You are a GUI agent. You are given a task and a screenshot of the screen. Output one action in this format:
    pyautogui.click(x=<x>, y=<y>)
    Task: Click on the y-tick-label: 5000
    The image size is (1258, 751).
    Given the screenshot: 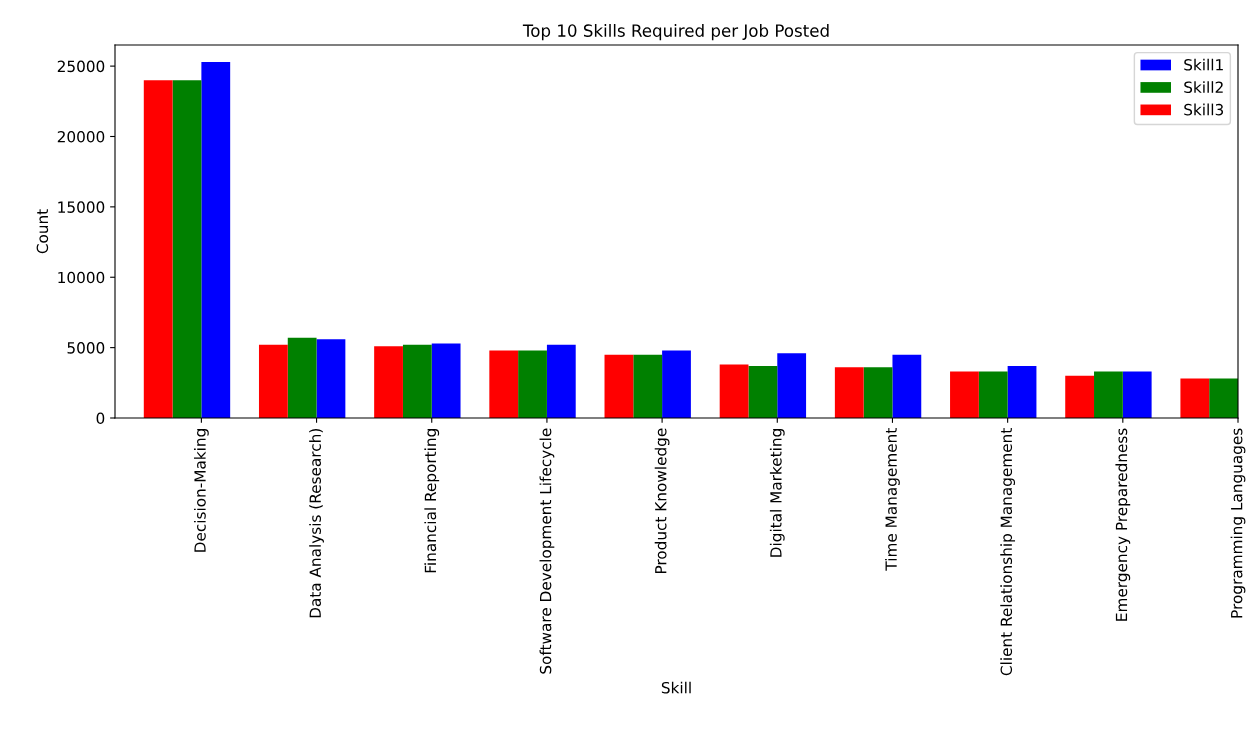 What is the action you would take?
    pyautogui.click(x=86, y=348)
    